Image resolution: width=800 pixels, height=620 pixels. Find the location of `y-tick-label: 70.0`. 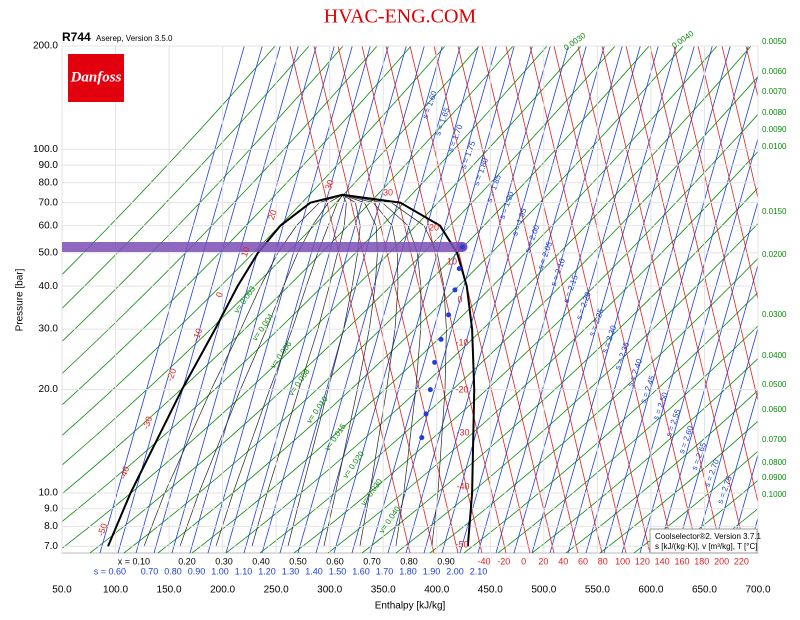

y-tick-label: 70.0 is located at coordinates (49, 202).